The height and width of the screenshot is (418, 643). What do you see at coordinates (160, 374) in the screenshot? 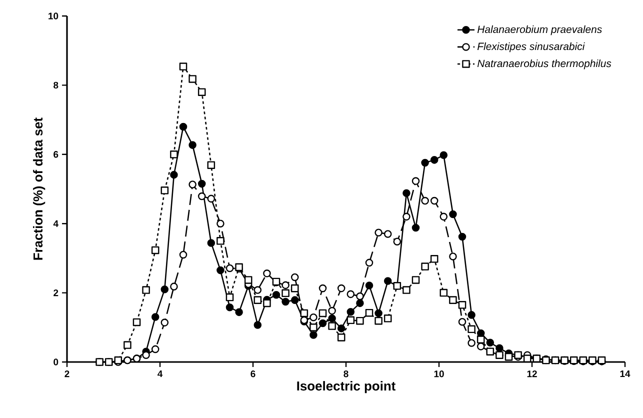
I see `x-tick-label: 4` at bounding box center [160, 374].